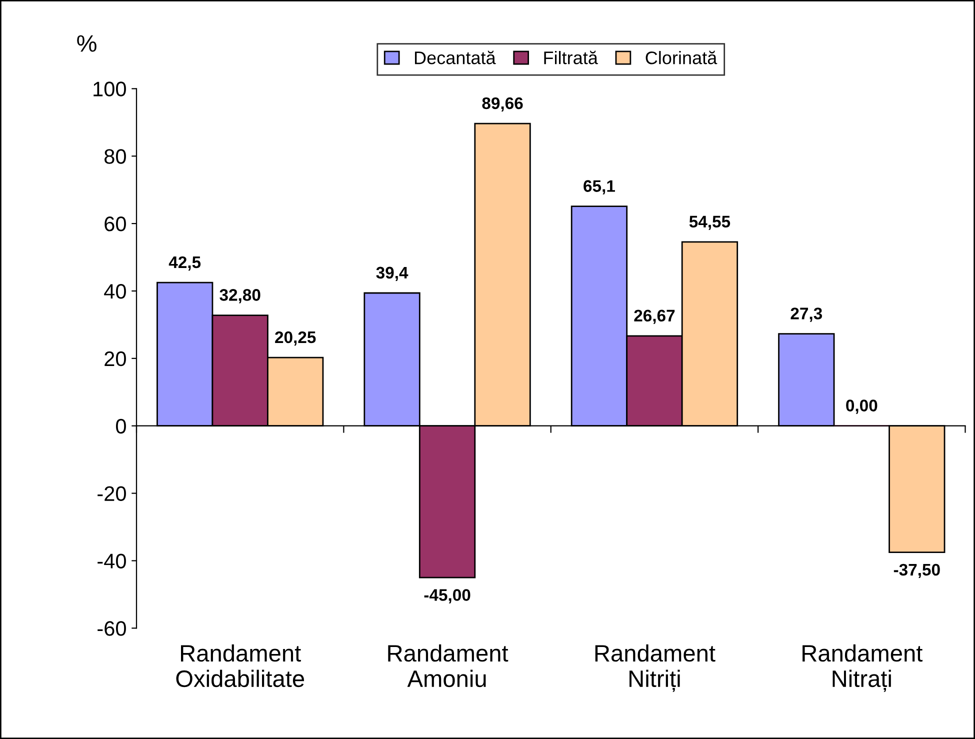  What do you see at coordinates (862, 407) in the screenshot?
I see `data-label: 0,00` at bounding box center [862, 407].